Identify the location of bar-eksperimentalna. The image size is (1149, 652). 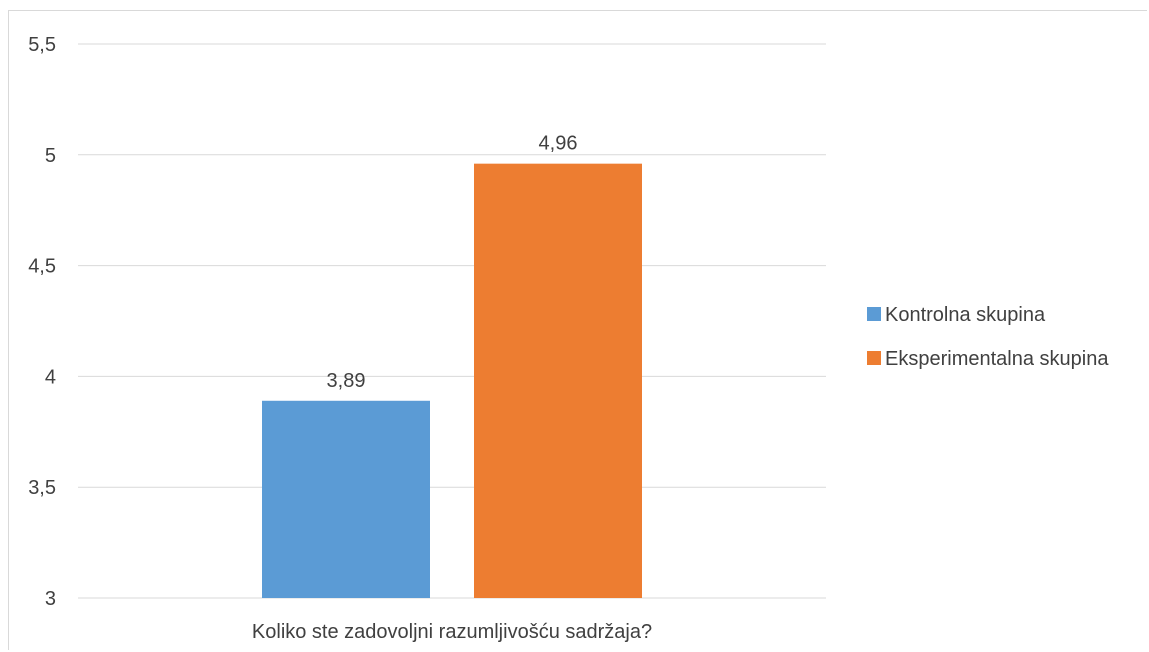
(558, 380).